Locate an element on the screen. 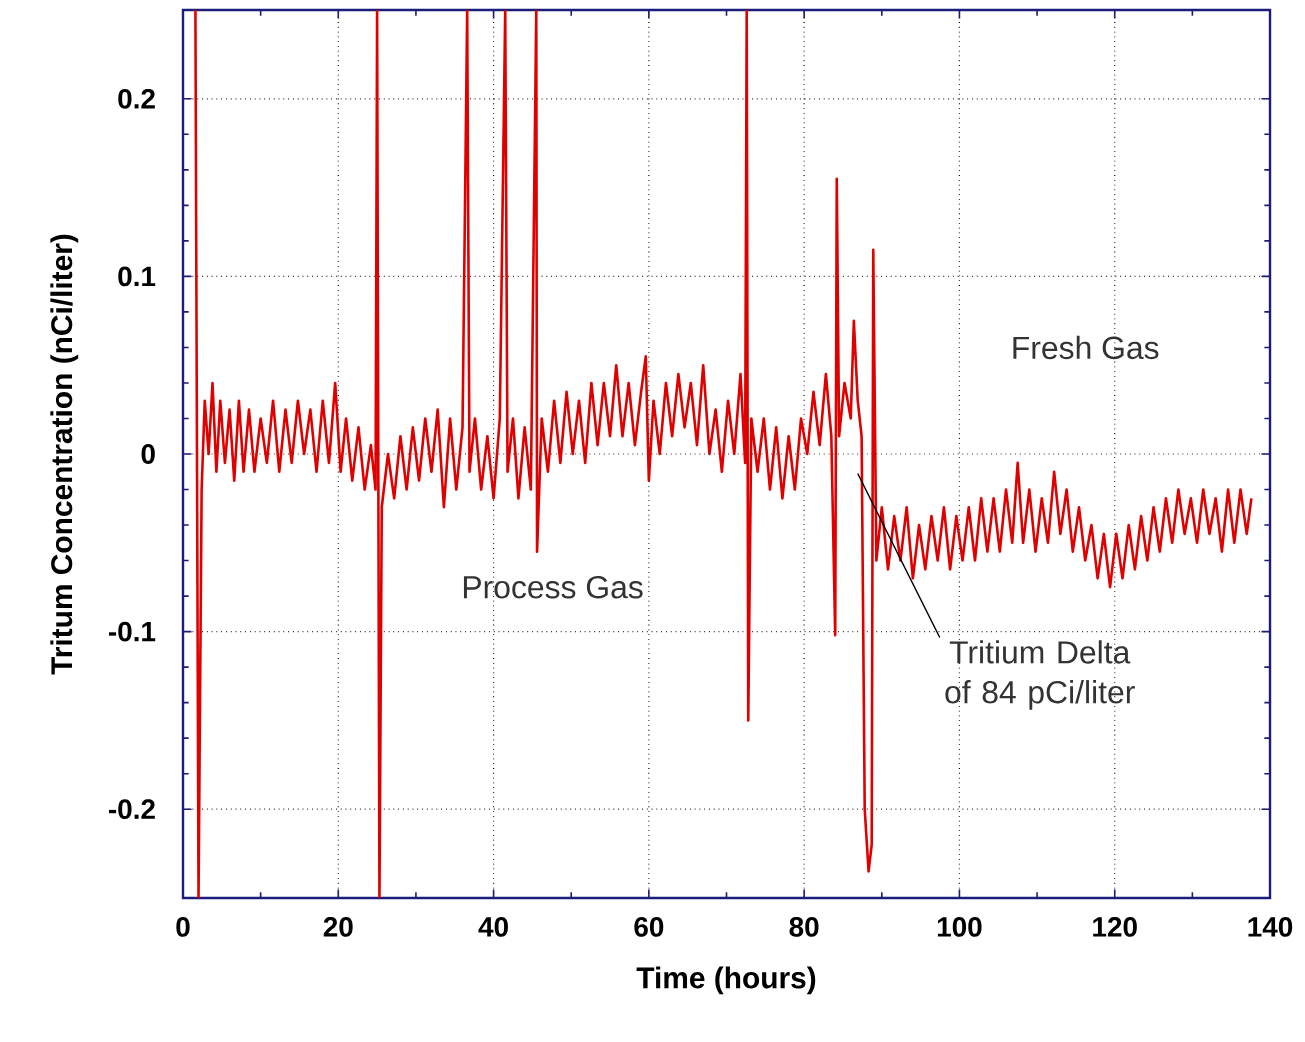 This screenshot has width=1305, height=1042. y-axis-title: Tritum Concentration (nCi/liter) is located at coordinates (64, 454).